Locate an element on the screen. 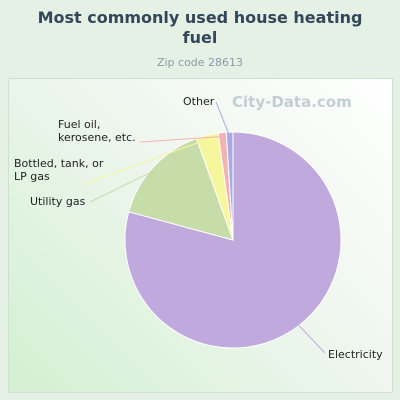 This screenshot has width=400, height=400. watermark: City-Data.com is located at coordinates (292, 102).